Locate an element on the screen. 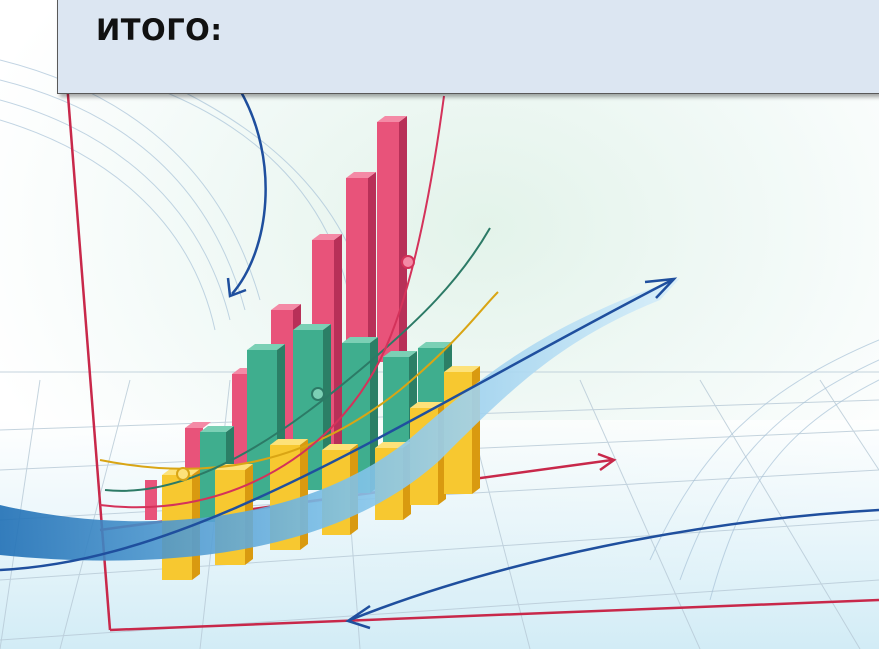  title: ИТОГО: is located at coordinates (159, 30).